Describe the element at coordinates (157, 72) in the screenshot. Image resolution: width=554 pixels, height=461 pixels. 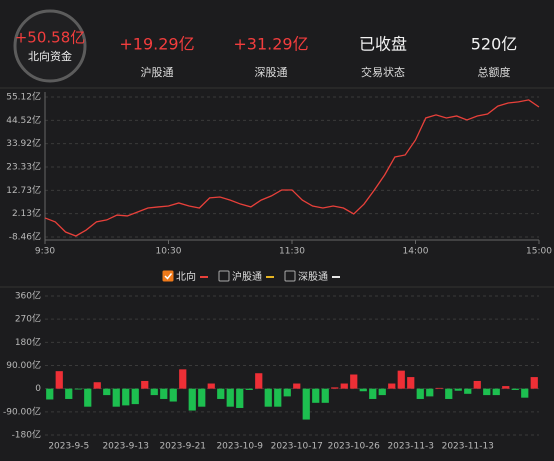
I see `stat-label: 沪股通` at that location.